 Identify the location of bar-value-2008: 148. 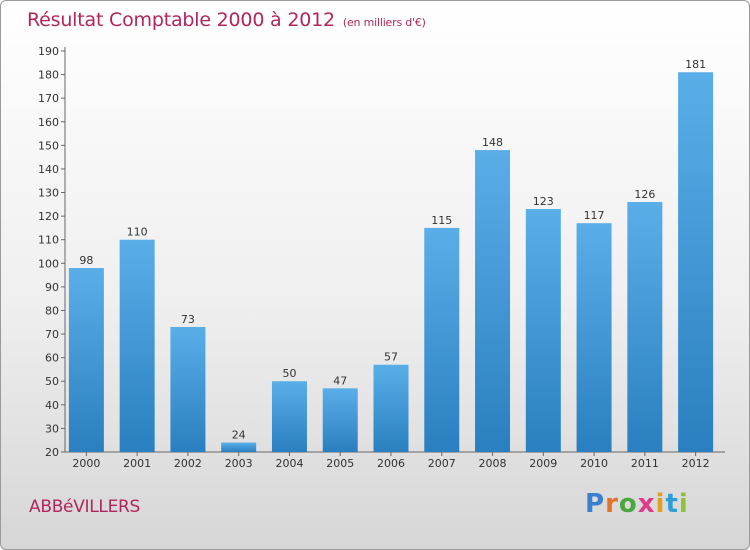
(492, 142).